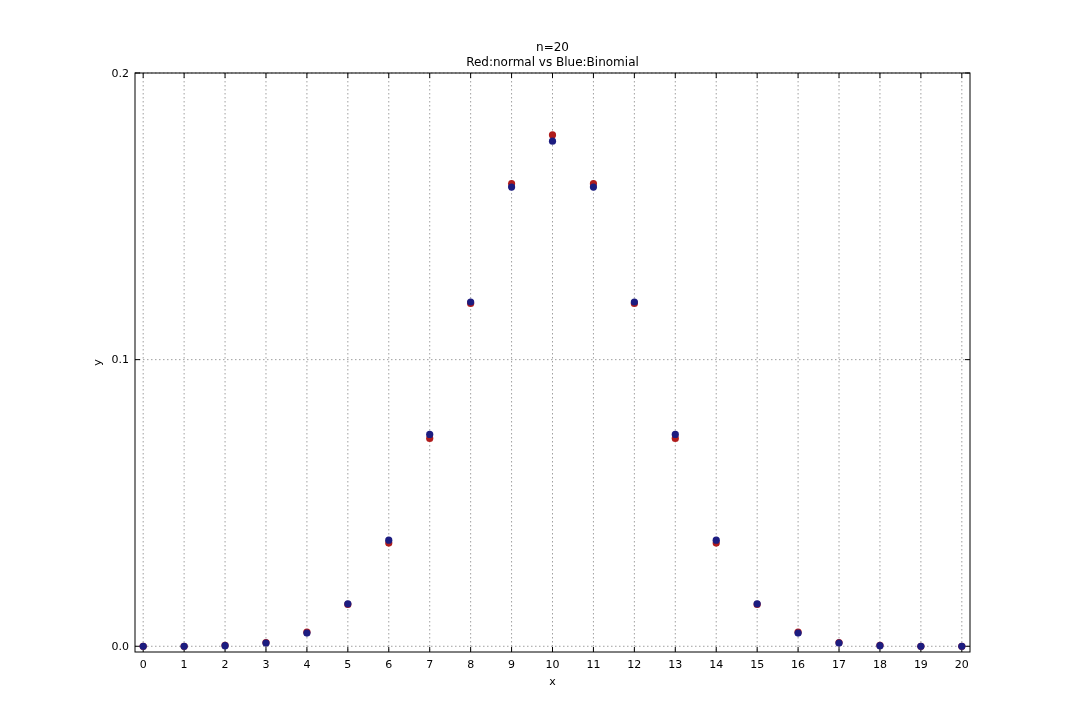  I want to click on x-tick-label: 8, so click(471, 664).